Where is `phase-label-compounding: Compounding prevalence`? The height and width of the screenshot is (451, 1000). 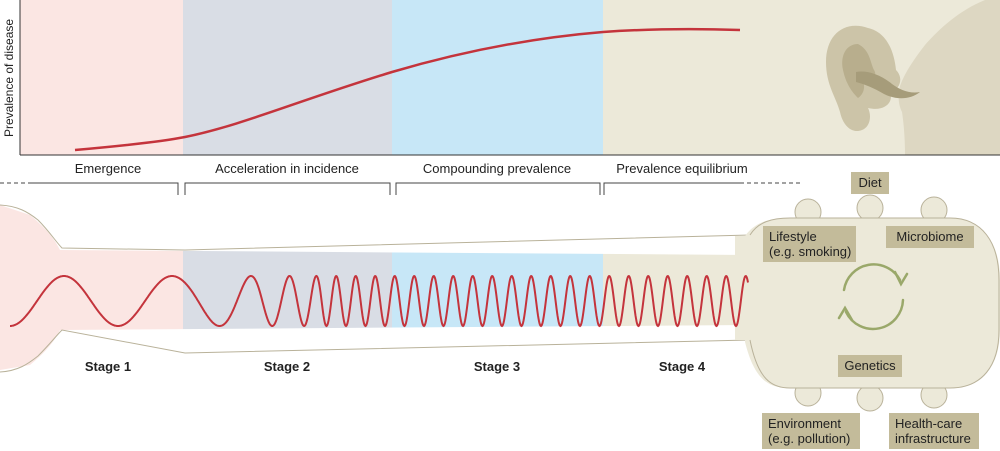 phase-label-compounding: Compounding prevalence is located at coordinates (497, 168).